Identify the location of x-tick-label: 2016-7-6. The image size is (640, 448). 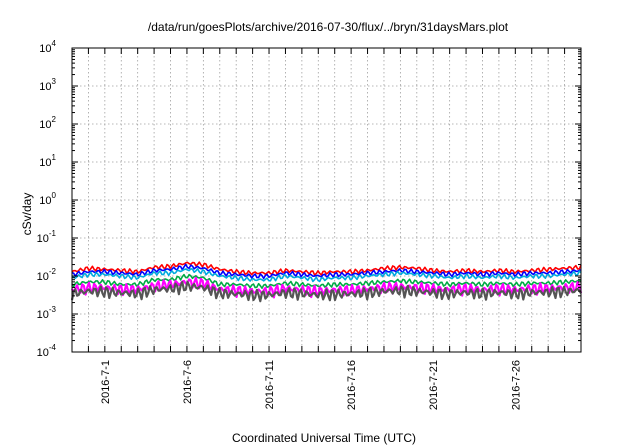
(188, 382).